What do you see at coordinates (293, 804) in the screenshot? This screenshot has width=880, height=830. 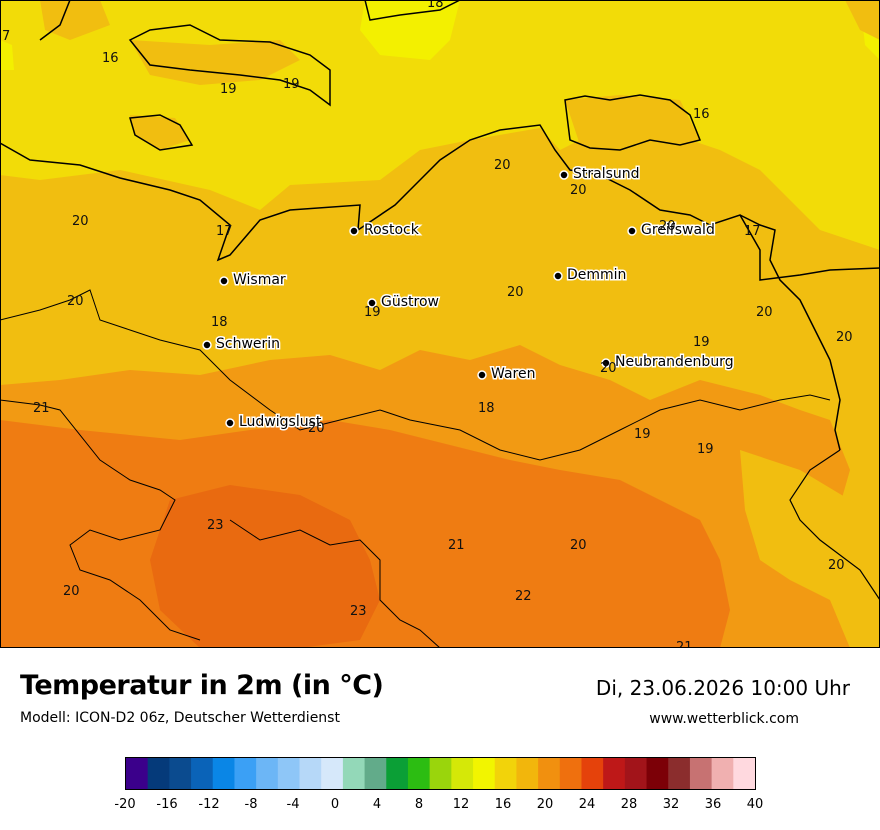 I see `legend-tick-label: -4` at bounding box center [293, 804].